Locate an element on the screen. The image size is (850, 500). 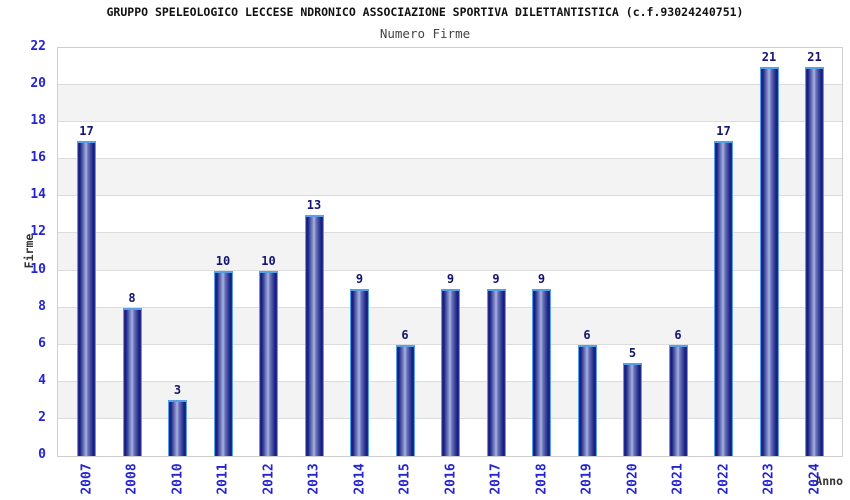
bar-2012 is located at coordinates (268, 363).